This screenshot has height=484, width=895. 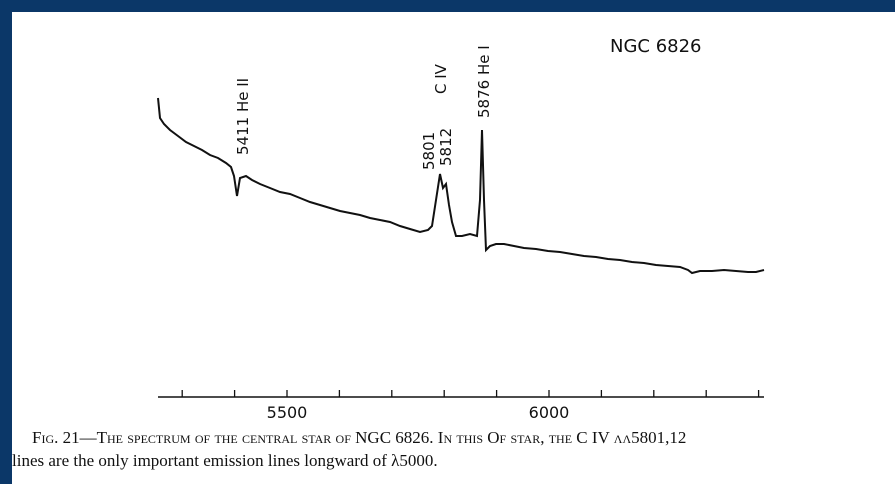 What do you see at coordinates (429, 151) in the screenshot?
I see `line-label: 5801` at bounding box center [429, 151].